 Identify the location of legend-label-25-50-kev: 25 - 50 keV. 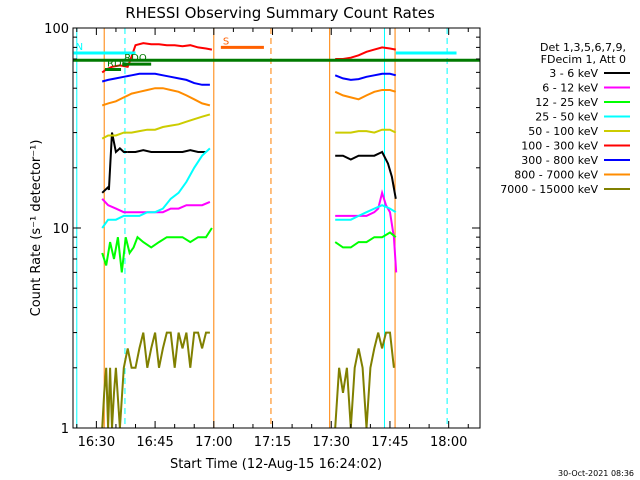
(566, 117).